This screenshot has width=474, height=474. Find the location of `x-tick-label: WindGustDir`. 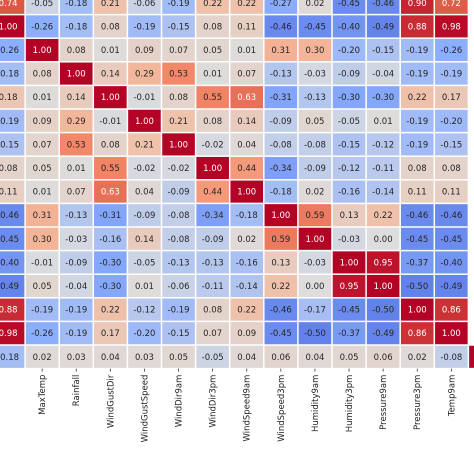

x-tick-label: WindGustDir is located at coordinates (111, 401).